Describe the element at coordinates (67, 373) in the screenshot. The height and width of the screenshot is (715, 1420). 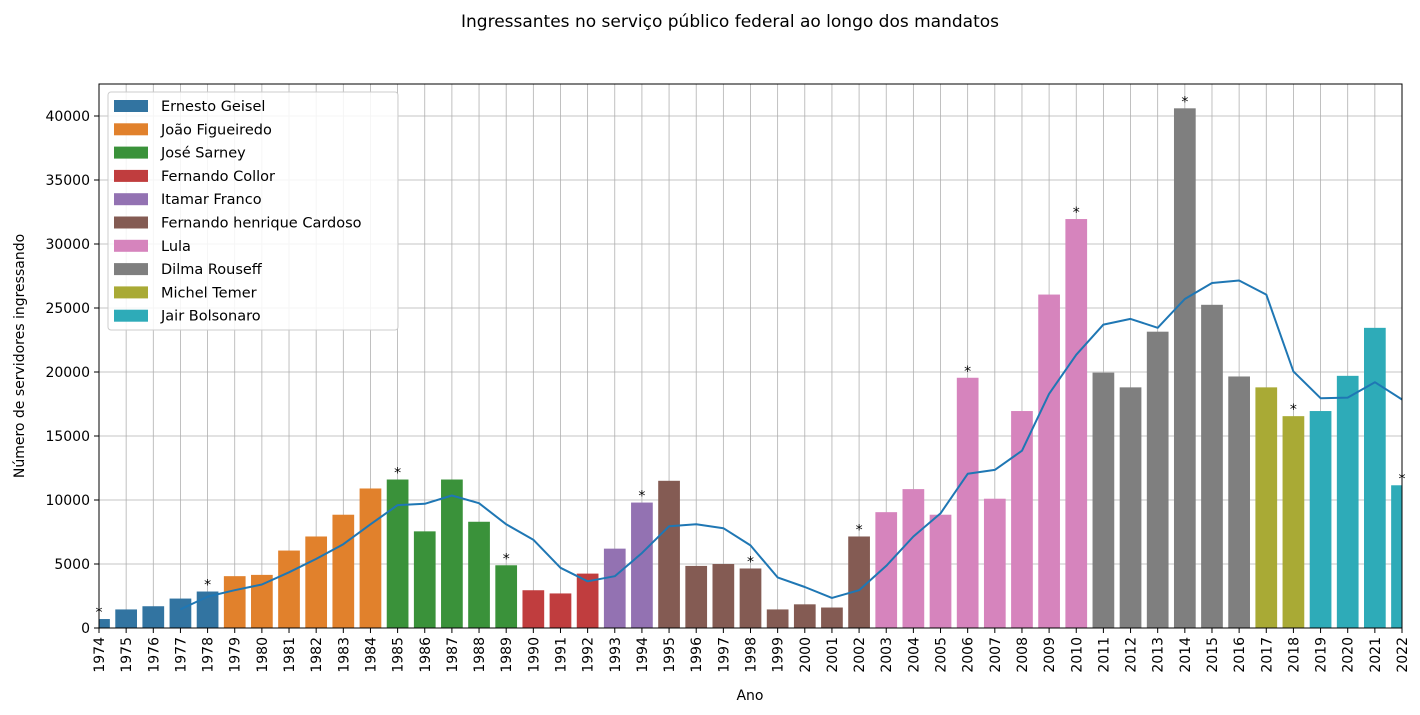
I see `y-tick-label: 20000` at that location.